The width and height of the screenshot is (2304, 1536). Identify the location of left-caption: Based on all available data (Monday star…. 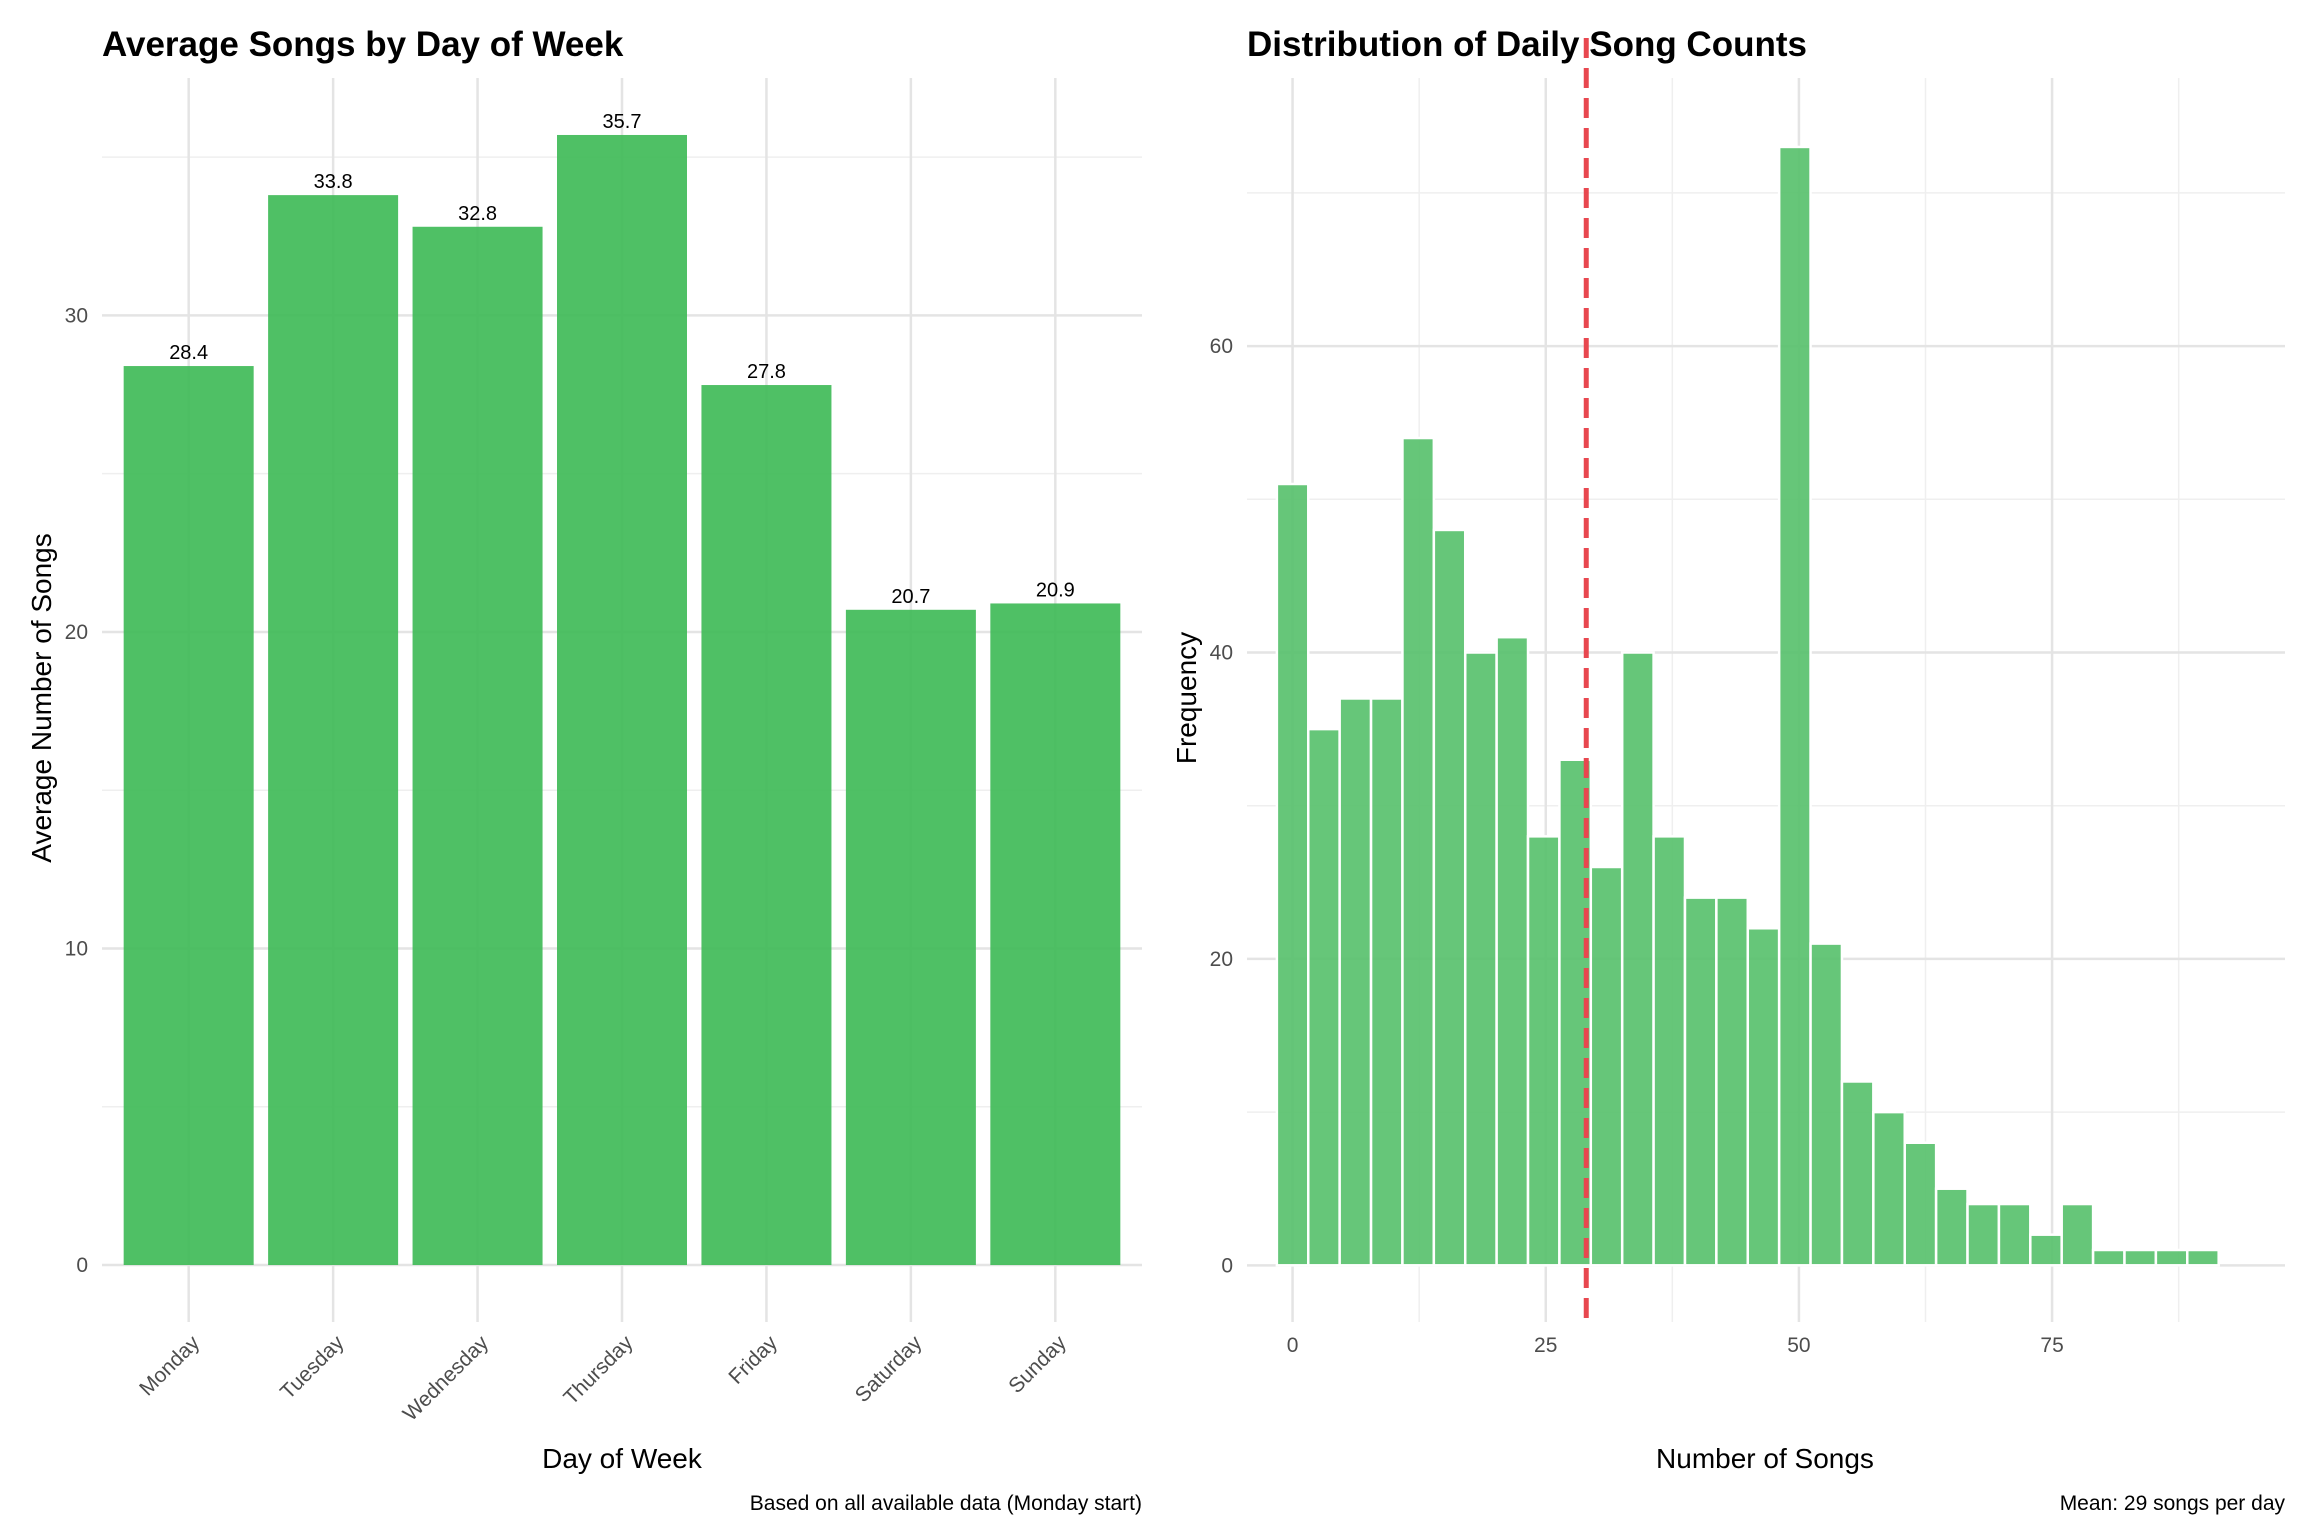
(946, 1503).